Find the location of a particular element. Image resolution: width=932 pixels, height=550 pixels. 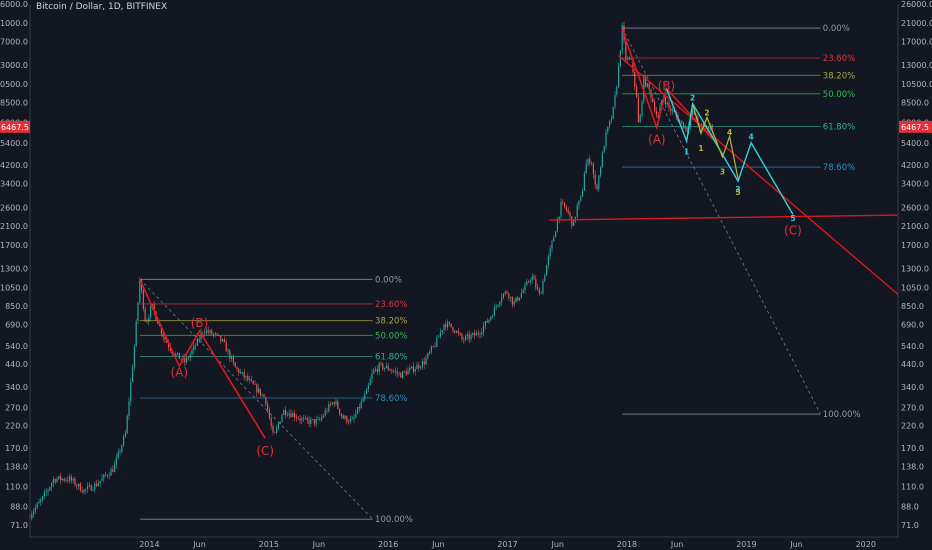

wave-label: (A) is located at coordinates (657, 140).